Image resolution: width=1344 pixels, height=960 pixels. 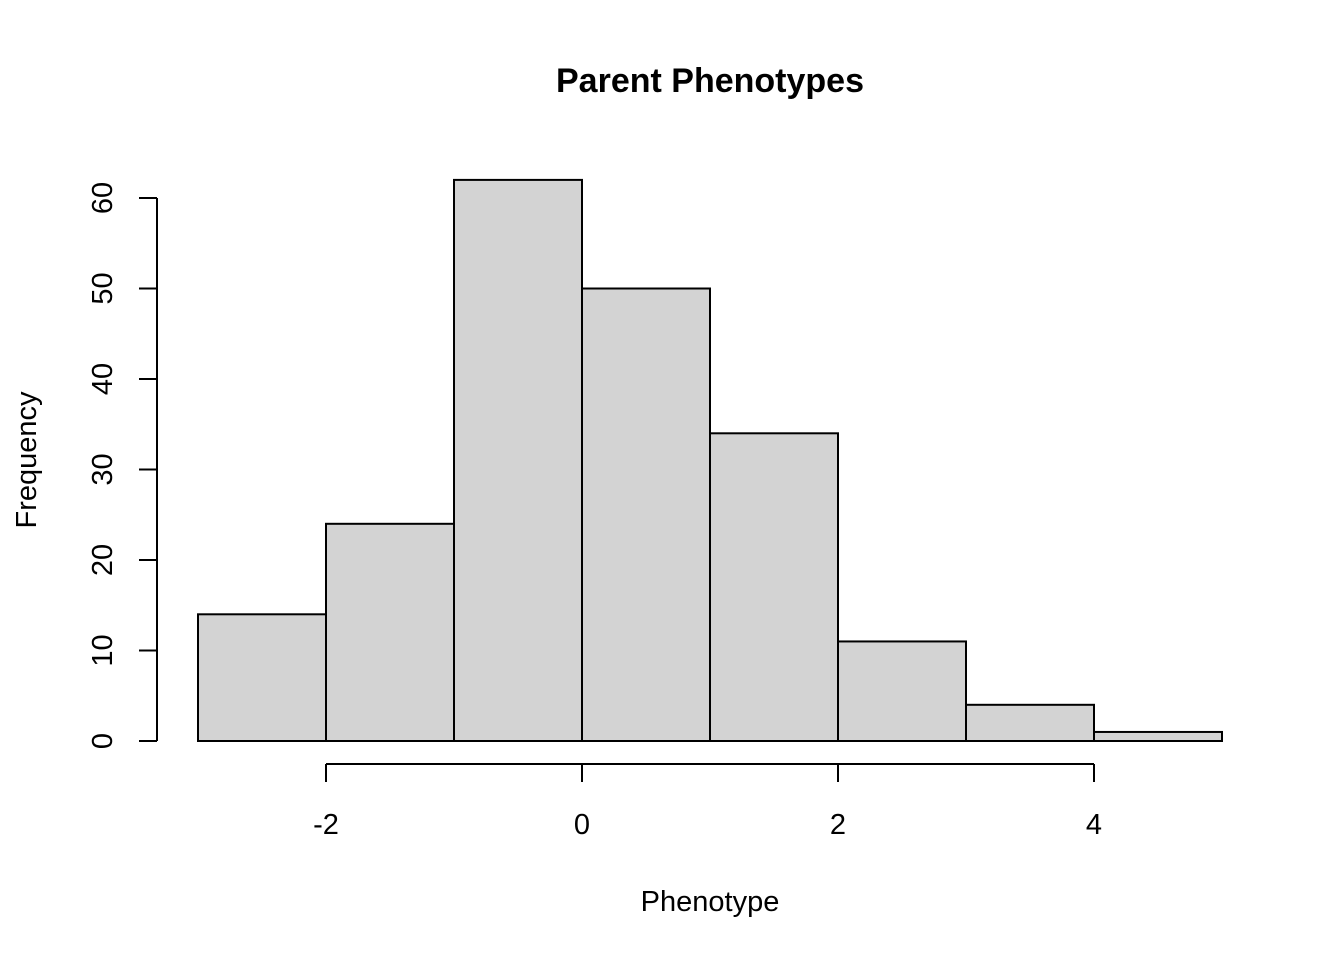 I want to click on y-tick-label: 20, so click(x=103, y=560).